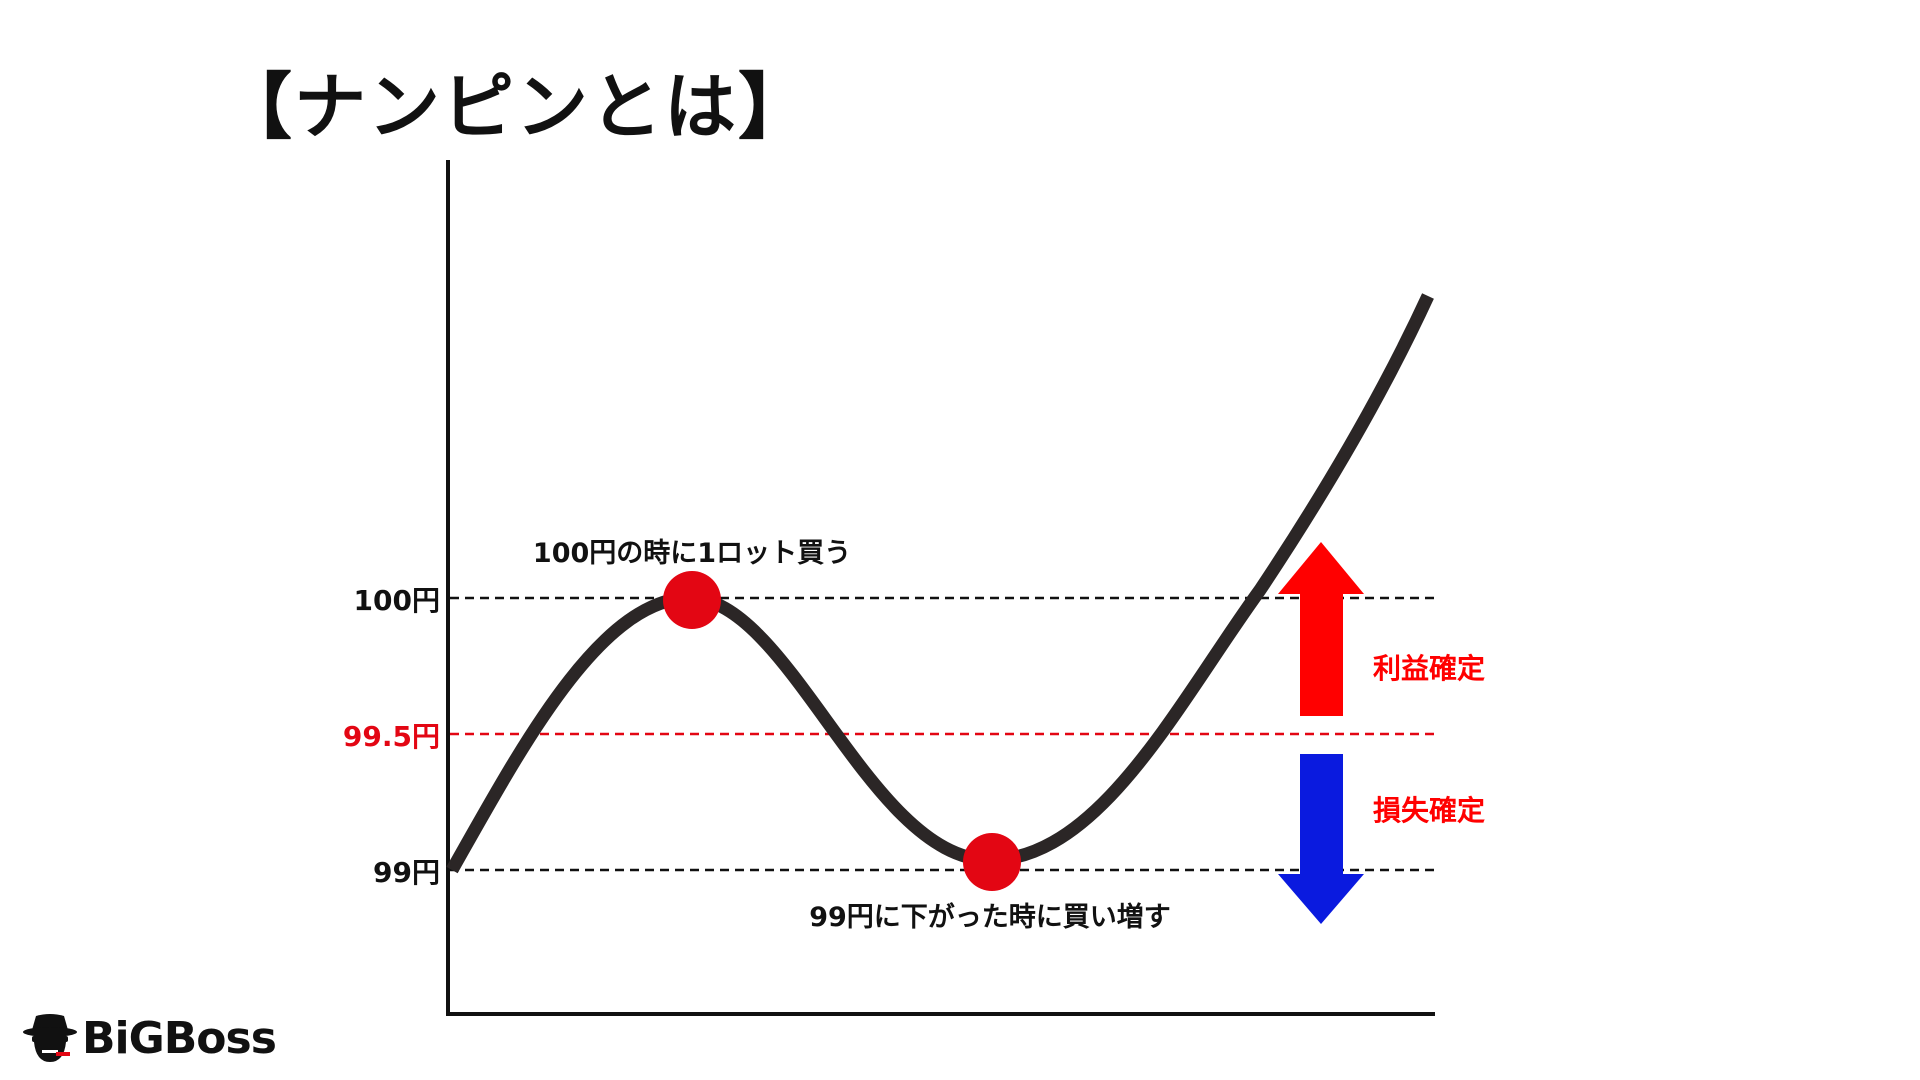  I want to click on level-label-high: 100円, so click(397, 600).